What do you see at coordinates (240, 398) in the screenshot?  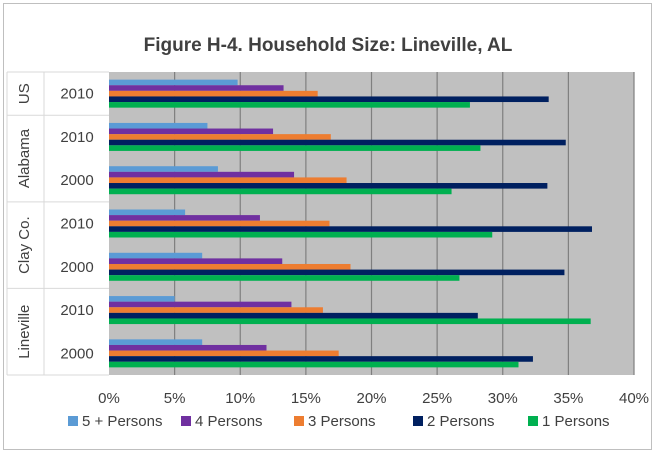 I see `x-tick-label: 10%` at bounding box center [240, 398].